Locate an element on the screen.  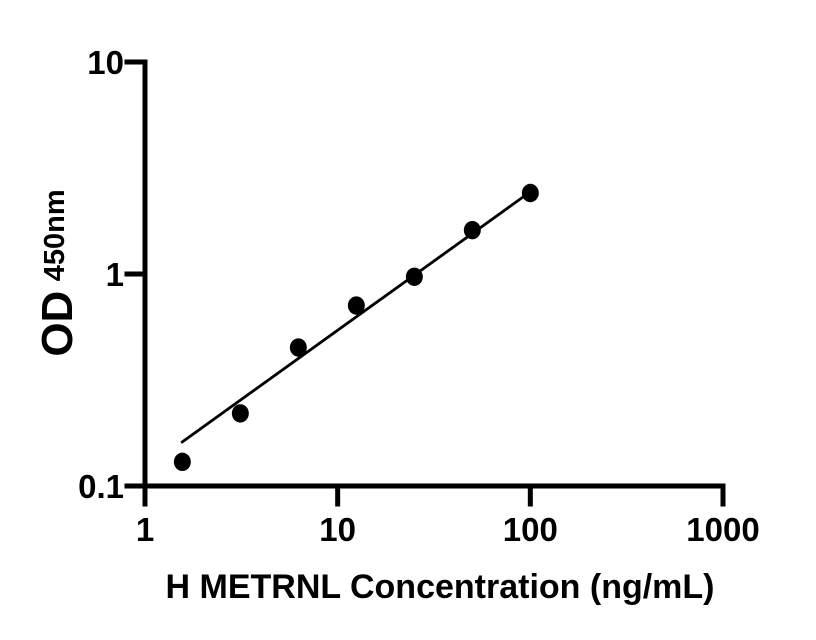
y-tick-label: 0.1 is located at coordinates (101, 486).